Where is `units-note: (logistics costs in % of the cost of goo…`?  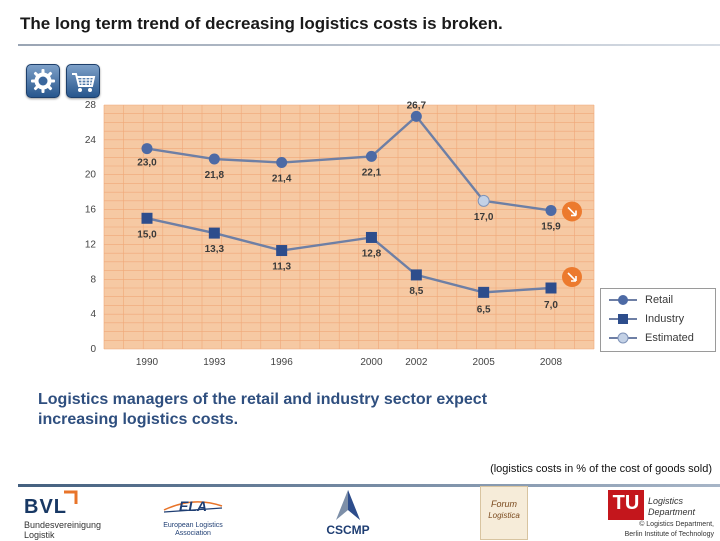 units-note: (logistics costs in % of the cost of goo… is located at coordinates (601, 469).